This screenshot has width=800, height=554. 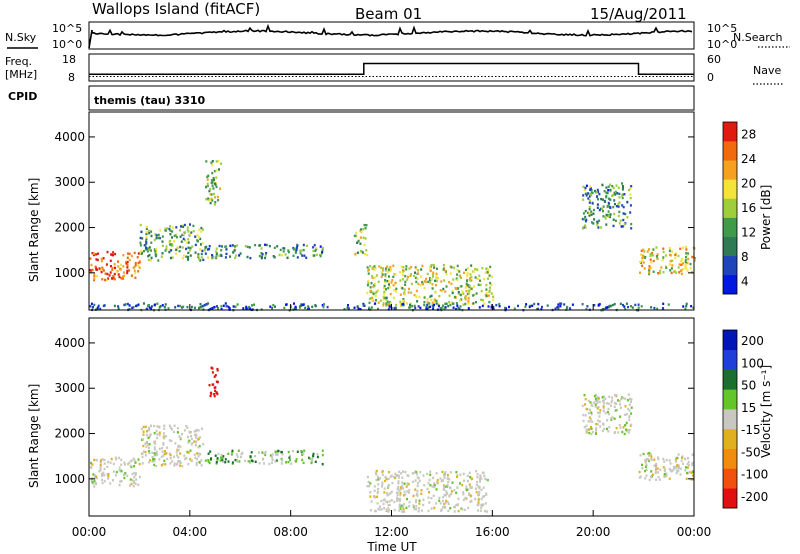 I want to click on power-colorbar-swatch, so click(x=730, y=265).